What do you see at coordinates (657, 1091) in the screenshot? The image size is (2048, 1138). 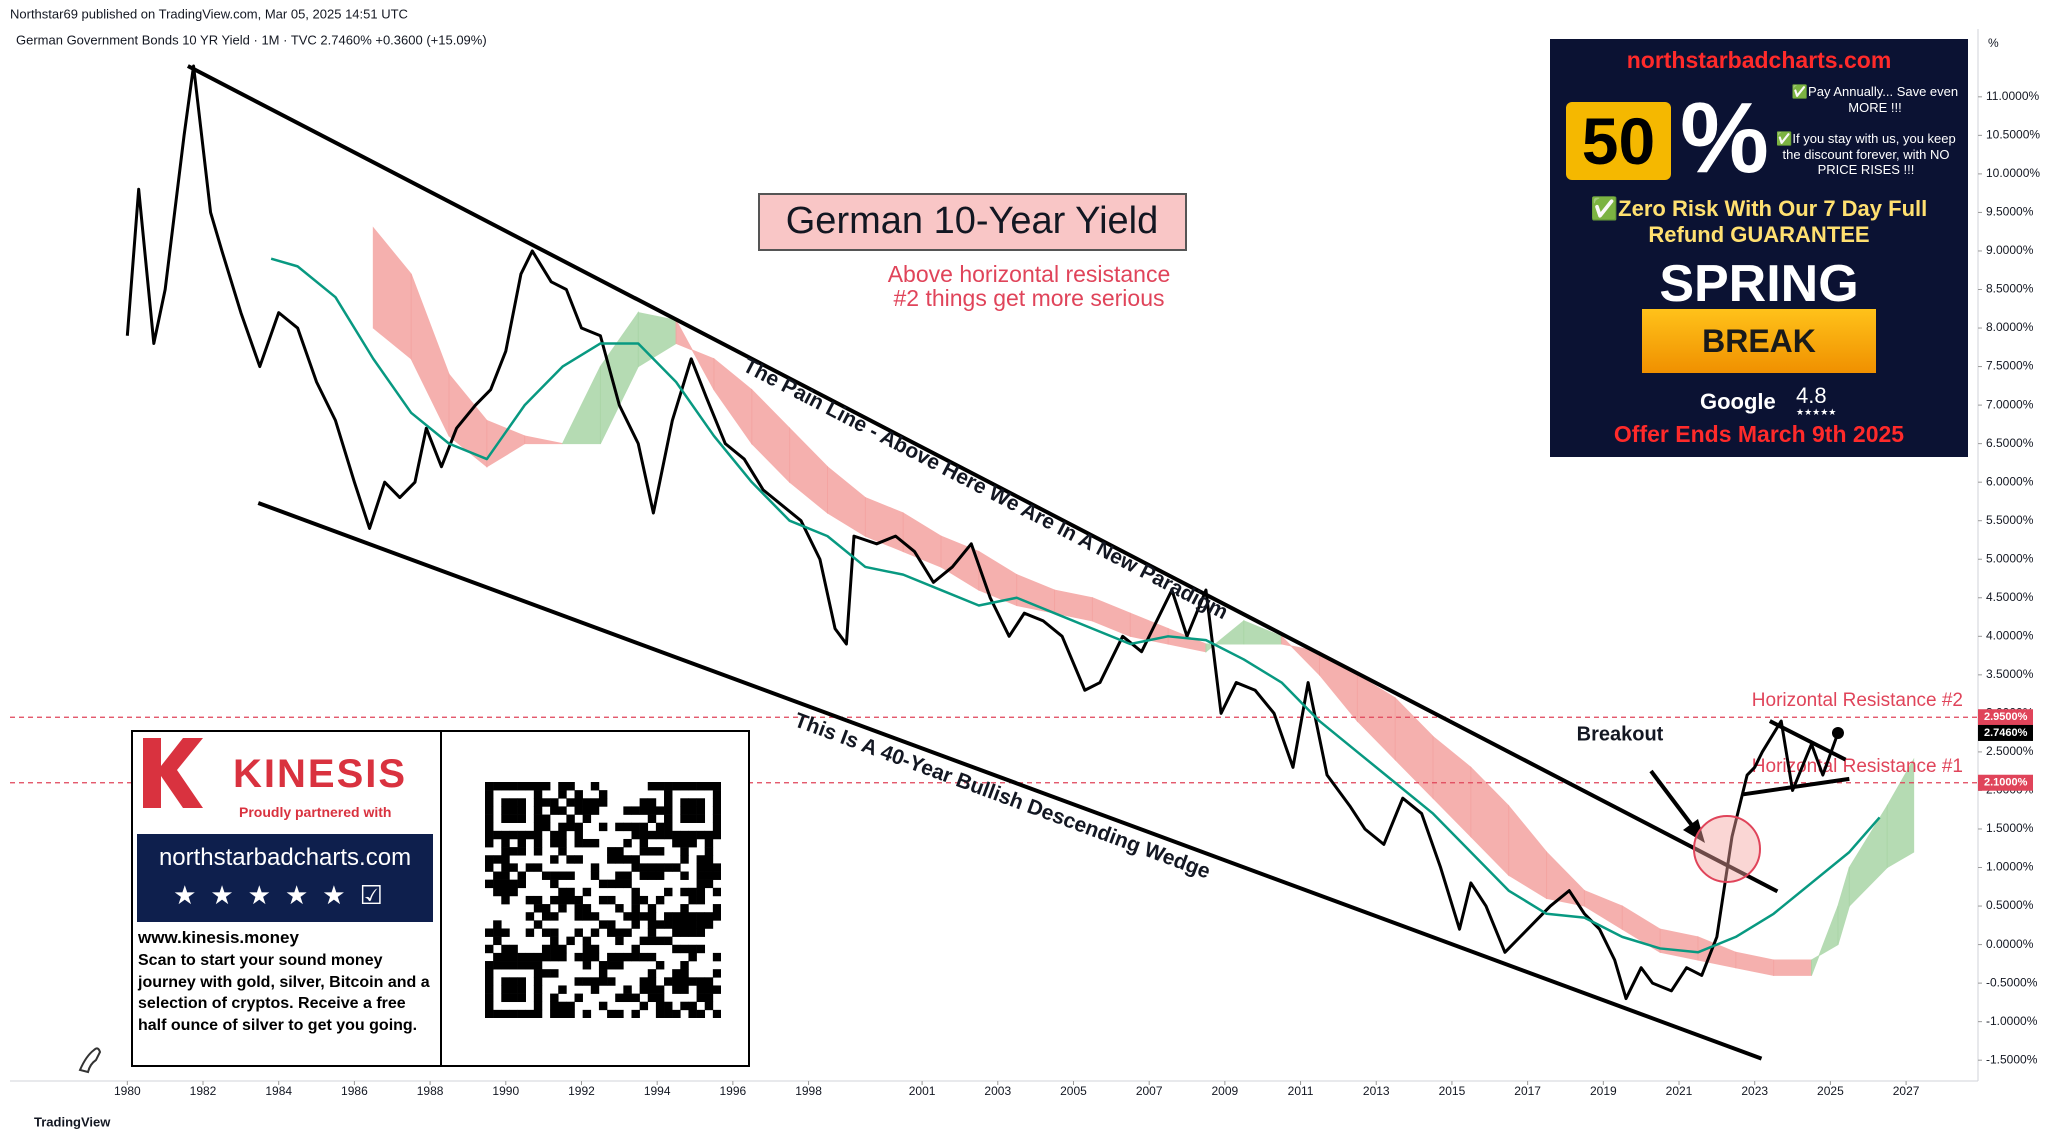 I see `x-tick-label: 1994` at bounding box center [657, 1091].